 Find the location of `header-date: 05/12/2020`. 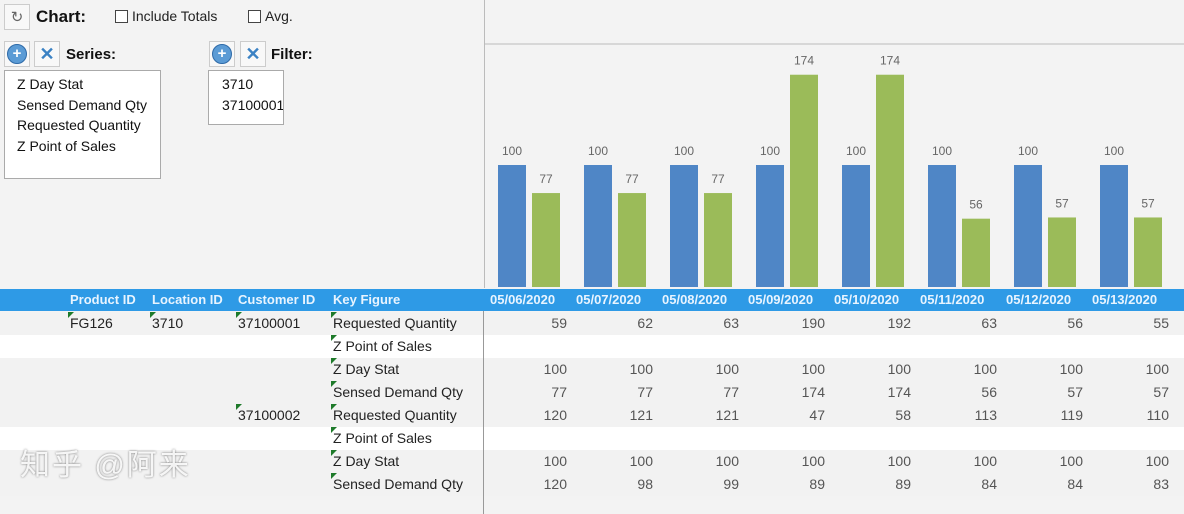

header-date: 05/12/2020 is located at coordinates (1039, 299).